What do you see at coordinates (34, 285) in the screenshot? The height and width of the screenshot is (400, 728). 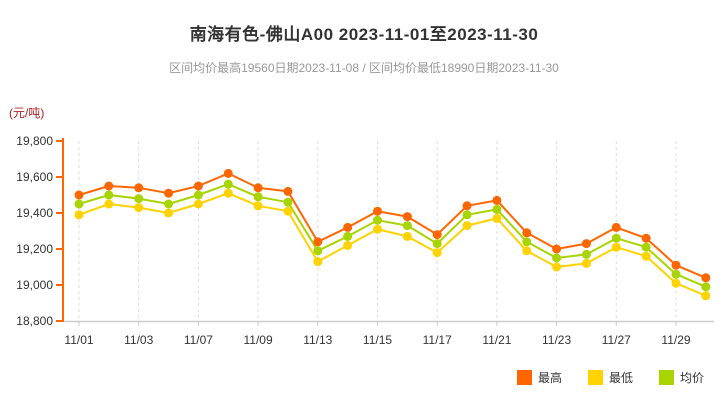 I see `y-axis-label: 19,000` at bounding box center [34, 285].